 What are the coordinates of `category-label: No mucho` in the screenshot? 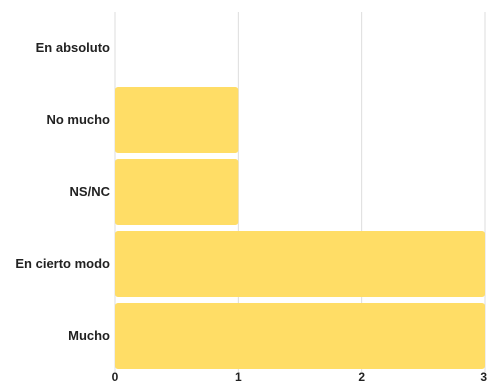 It's located at (78, 119).